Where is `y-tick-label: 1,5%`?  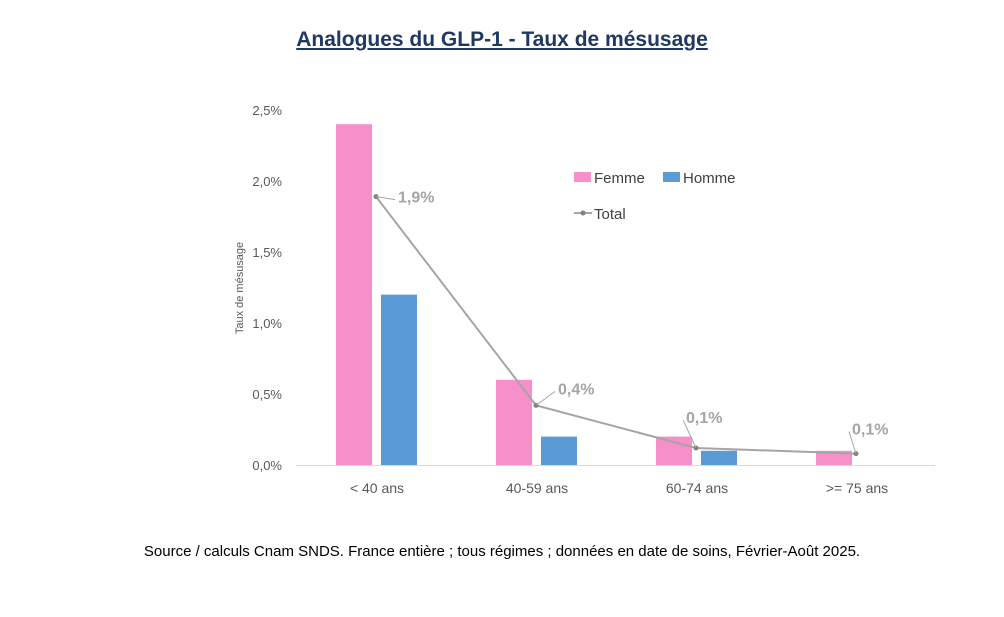
y-tick-label: 1,5% is located at coordinates (267, 252).